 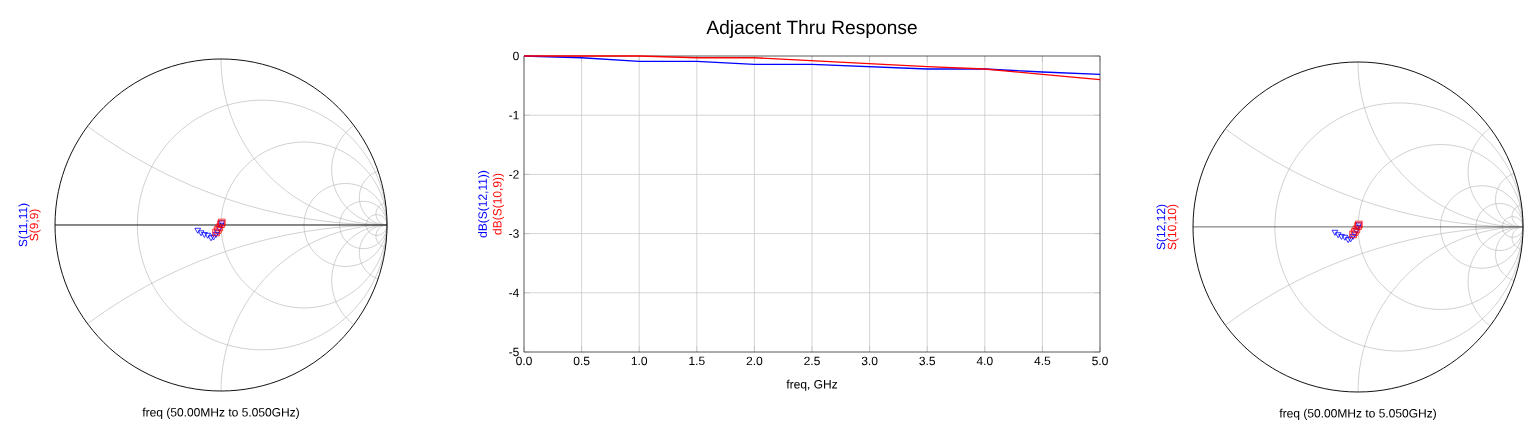 What do you see at coordinates (869, 361) in the screenshot?
I see `x-tick-label: 3.0` at bounding box center [869, 361].